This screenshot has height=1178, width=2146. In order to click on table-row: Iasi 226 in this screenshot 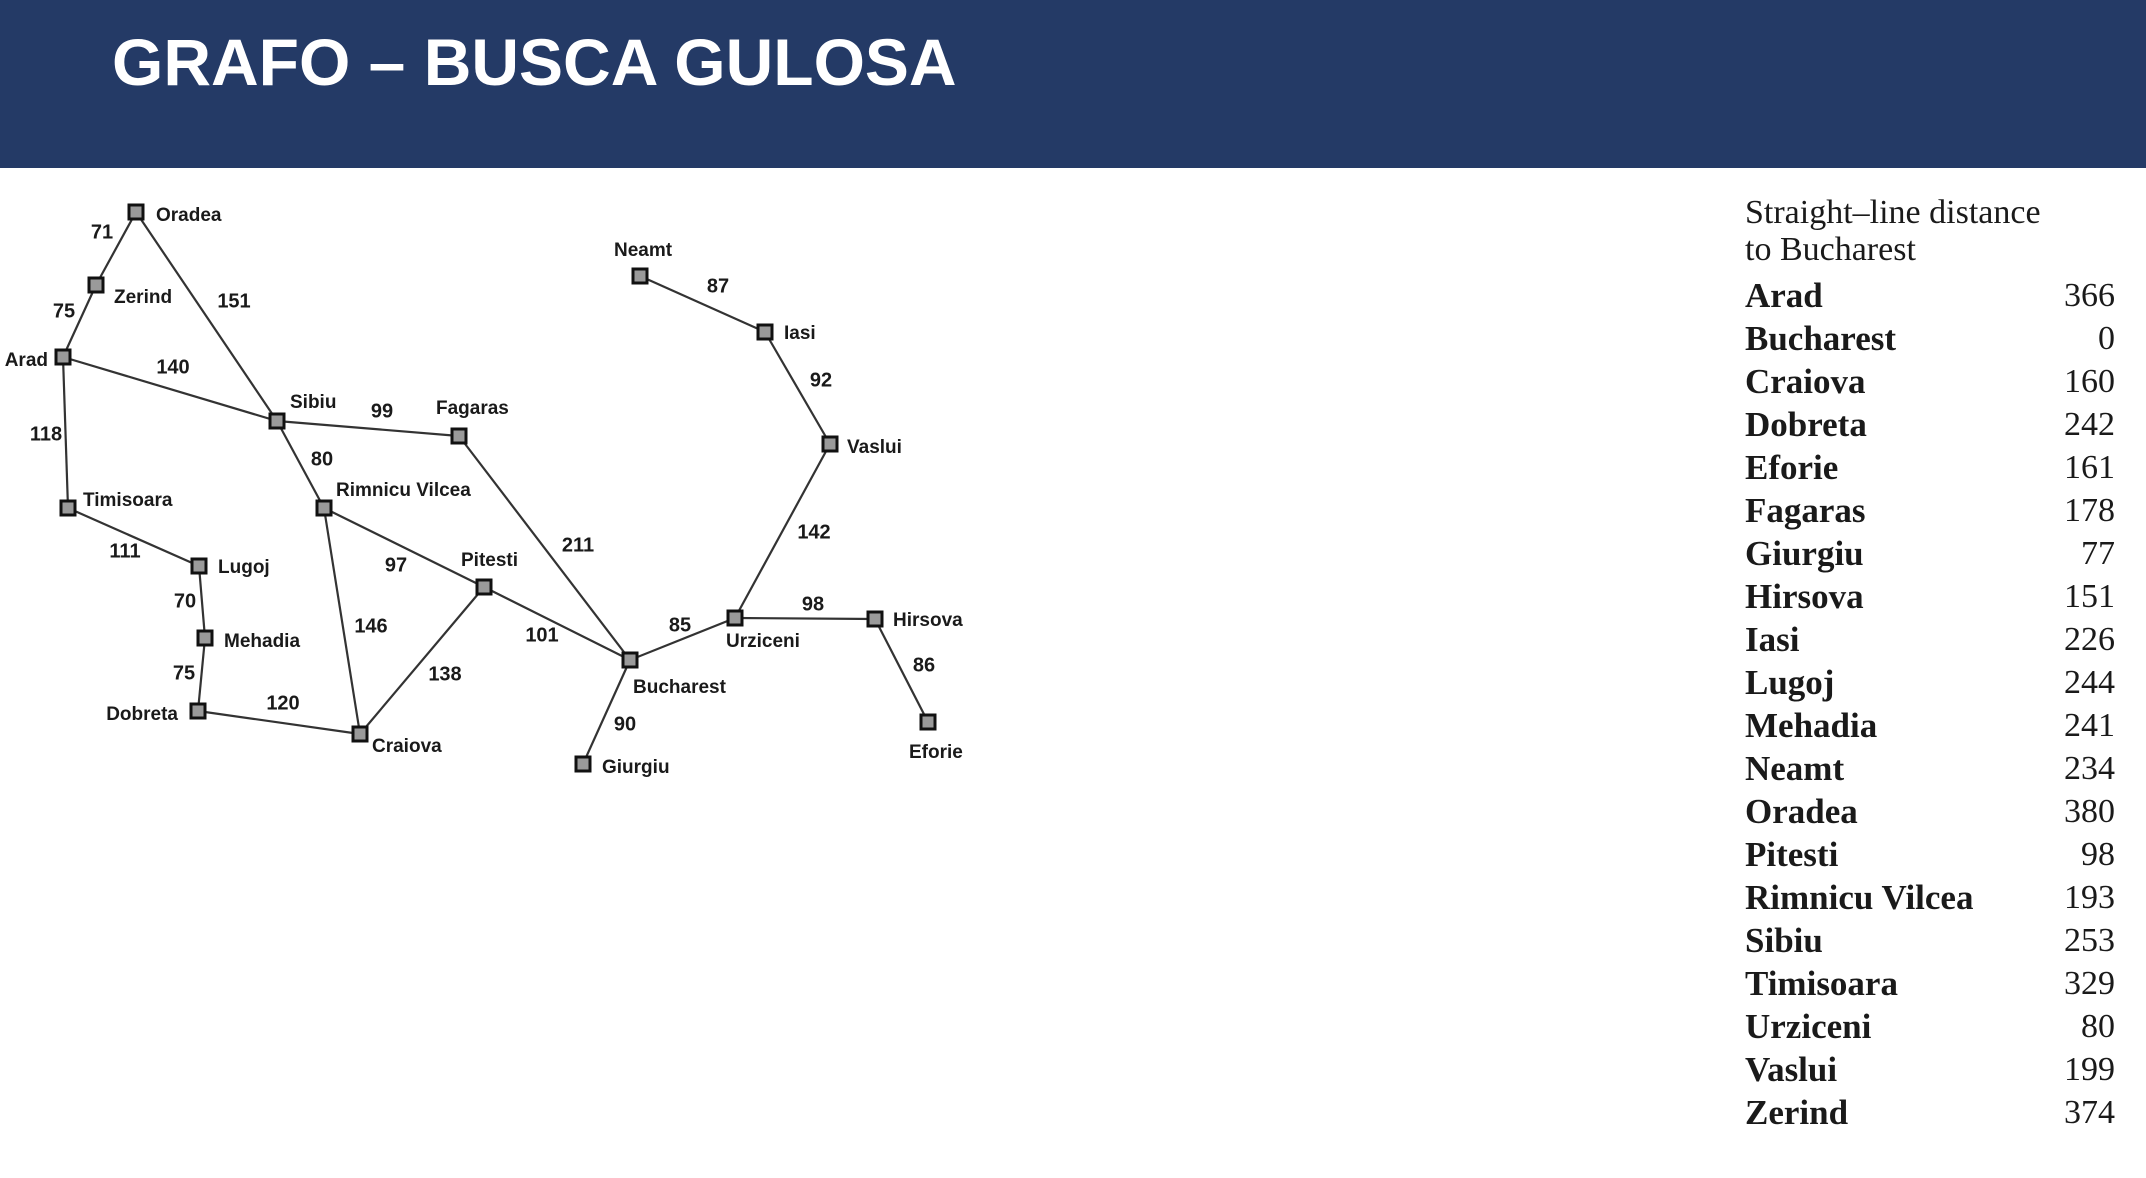, I will do `click(1930, 639)`.